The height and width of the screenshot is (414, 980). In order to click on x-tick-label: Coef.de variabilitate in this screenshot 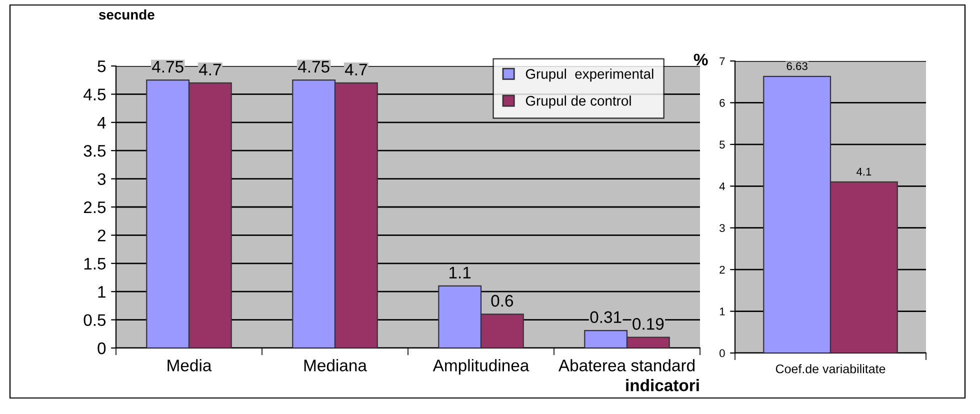, I will do `click(831, 369)`.